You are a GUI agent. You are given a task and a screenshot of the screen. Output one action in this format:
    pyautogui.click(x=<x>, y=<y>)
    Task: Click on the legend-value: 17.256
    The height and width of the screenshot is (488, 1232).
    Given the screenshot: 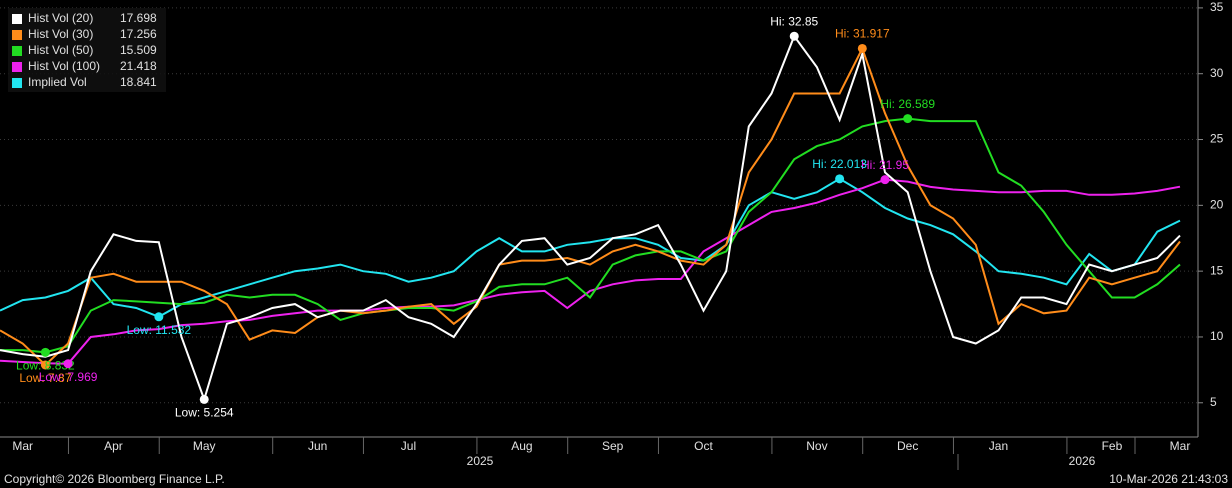 What is the action you would take?
    pyautogui.click(x=138, y=34)
    